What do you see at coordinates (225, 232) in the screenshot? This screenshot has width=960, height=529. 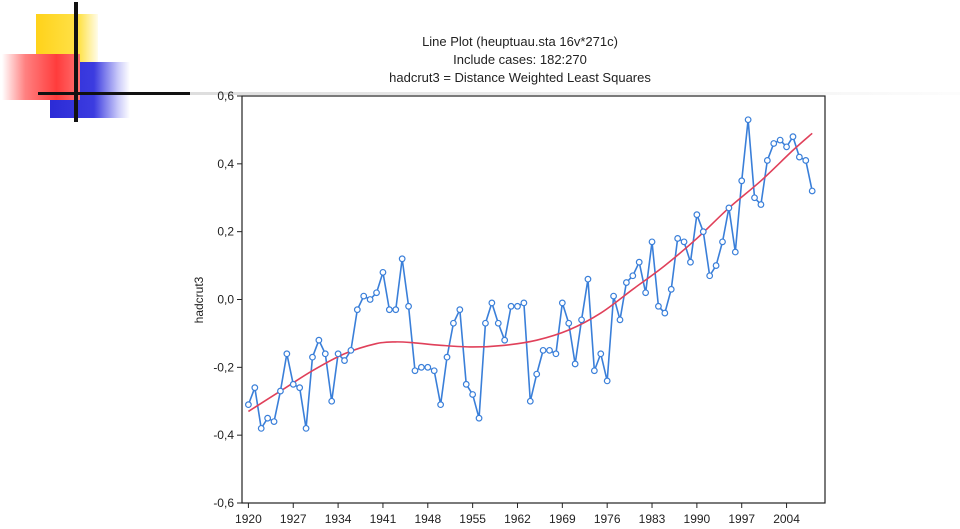 I see `y-tick-label: 0,2` at bounding box center [225, 232].